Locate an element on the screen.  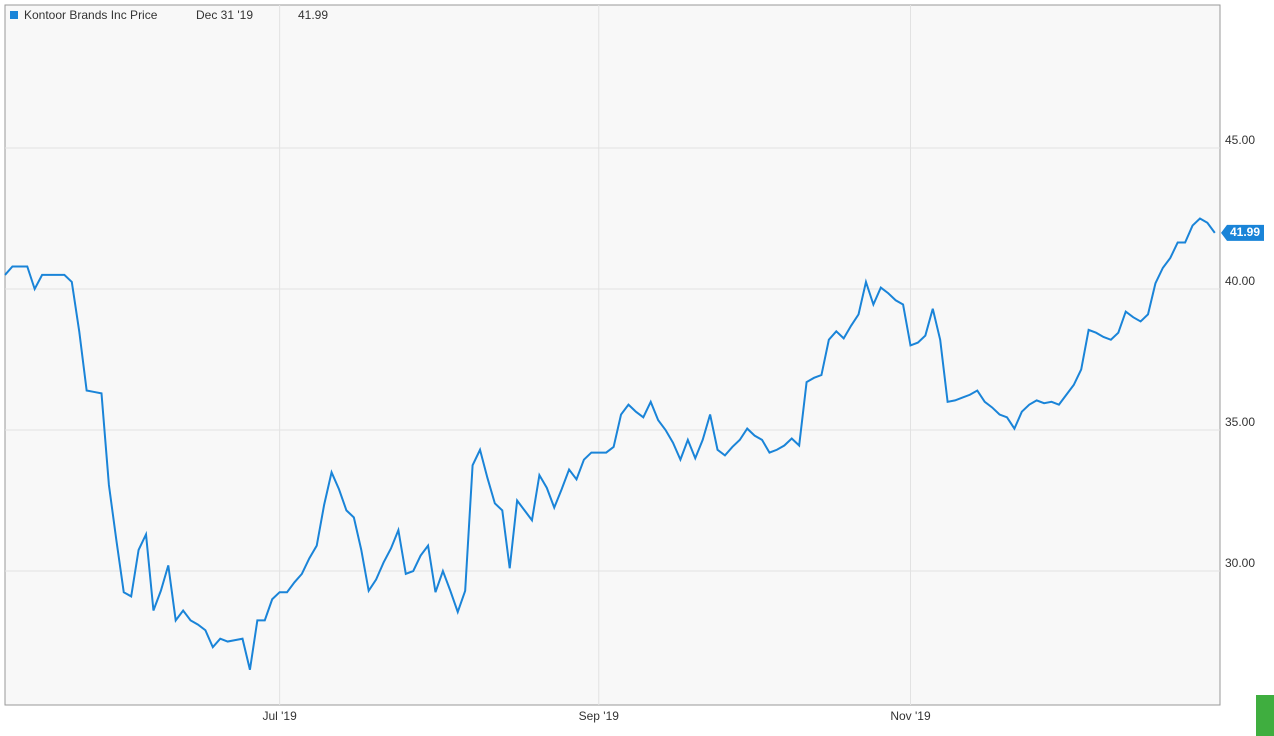
y-tick-label: 30.00 is located at coordinates (1240, 563).